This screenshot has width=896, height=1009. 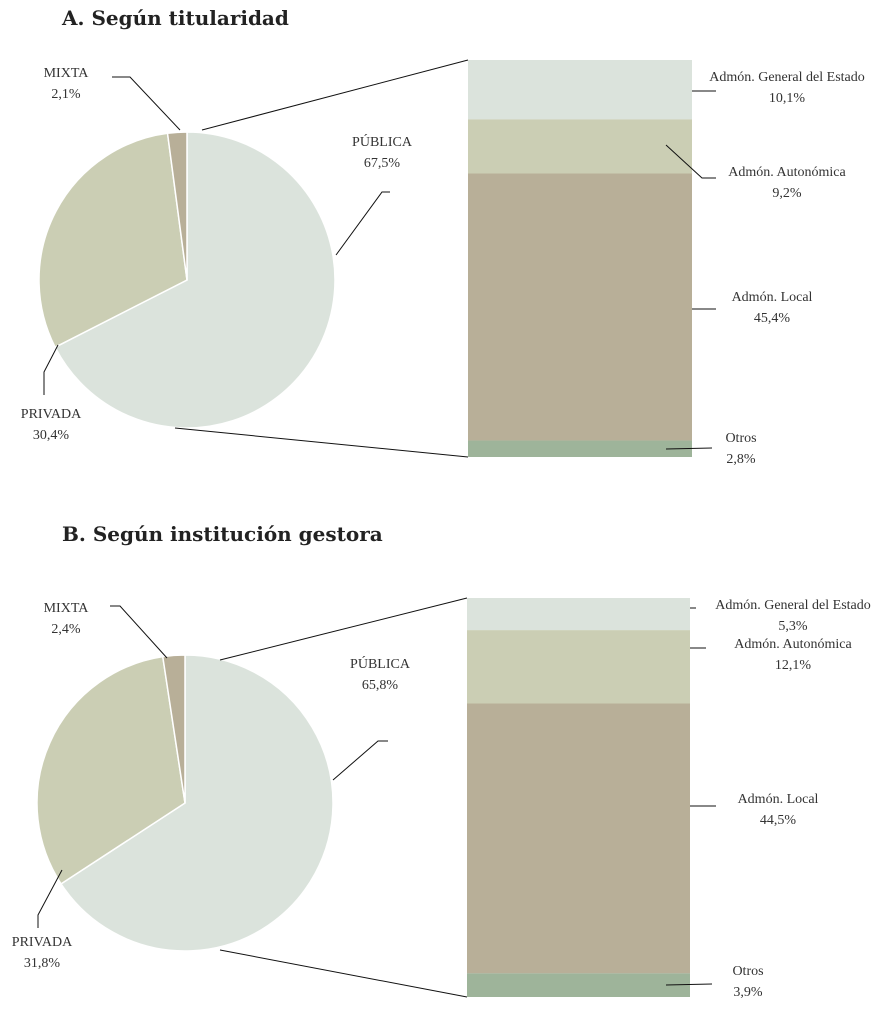 I want to click on chart-b-bar-label-otros-name: Otros, so click(x=747, y=971).